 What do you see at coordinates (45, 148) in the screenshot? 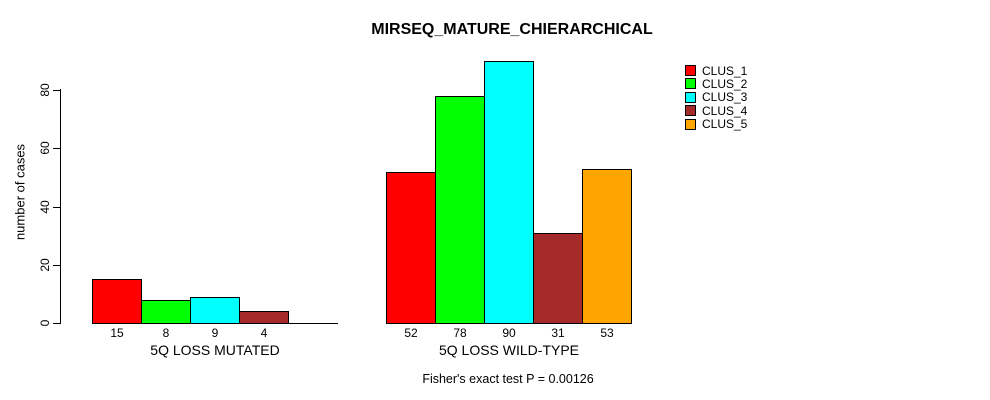
I see `y-axis-tick-label: 60` at bounding box center [45, 148].